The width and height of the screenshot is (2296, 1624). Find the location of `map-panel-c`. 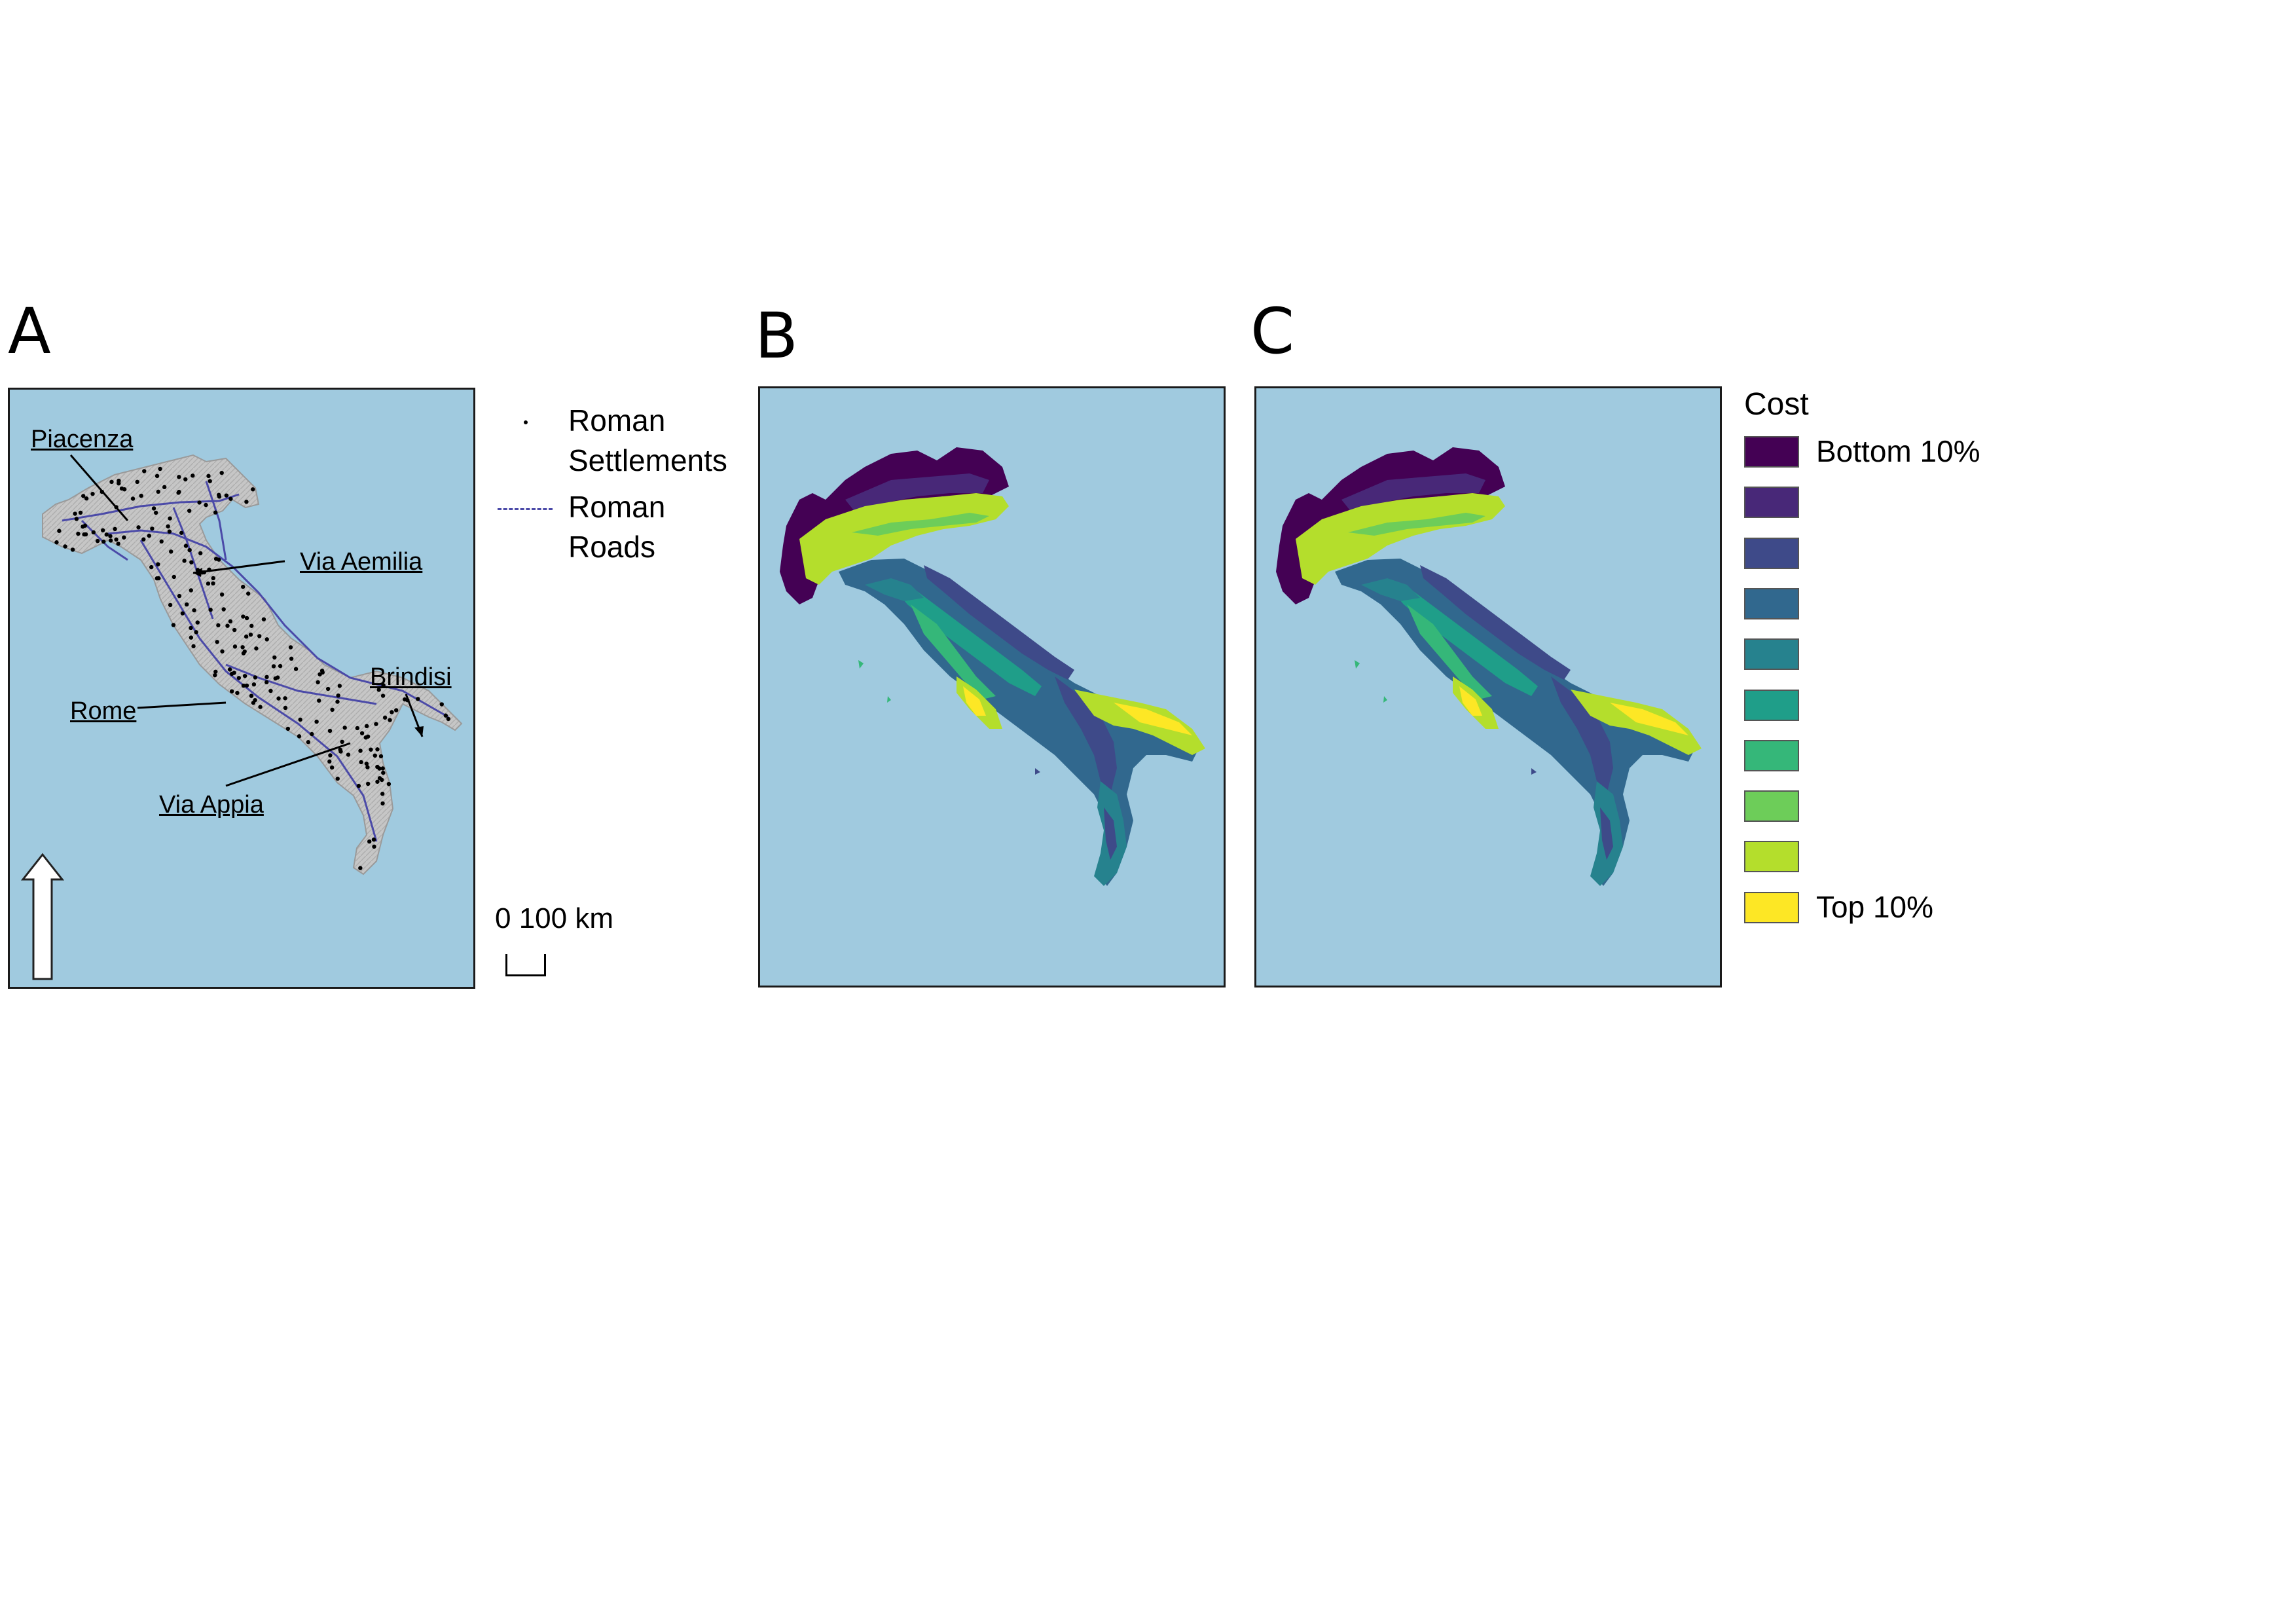

map-panel-c is located at coordinates (1488, 686).